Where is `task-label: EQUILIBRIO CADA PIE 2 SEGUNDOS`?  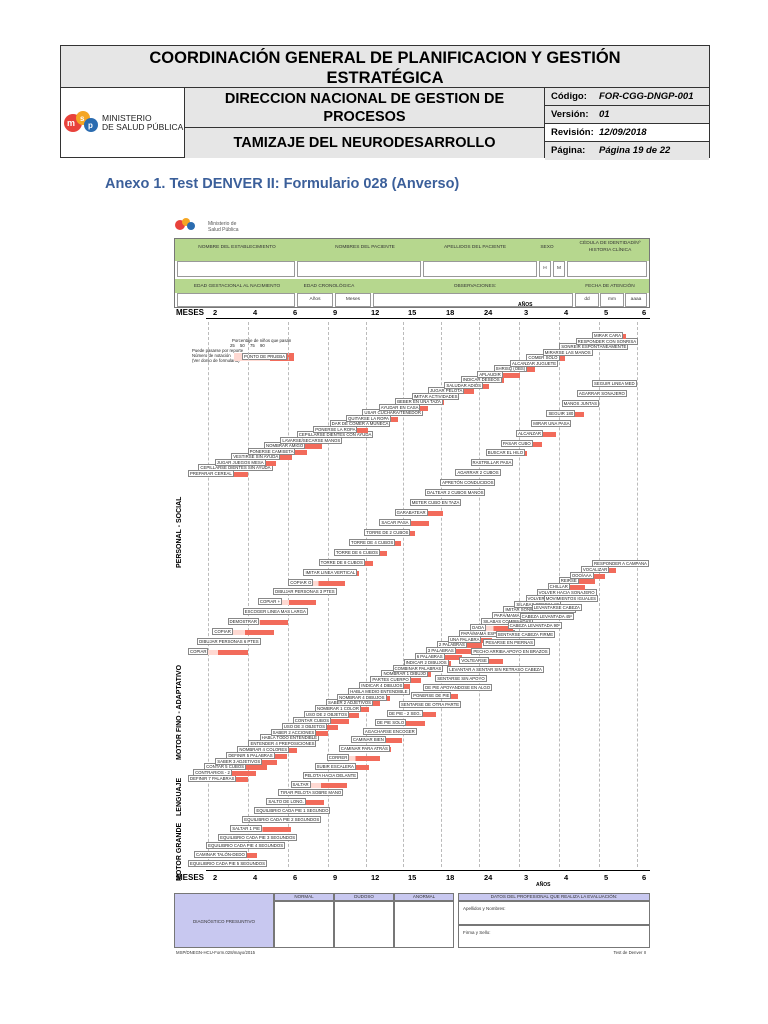
task-label: EQUILIBRIO CADA PIE 2 SEGUNDOS is located at coordinates (282, 819).